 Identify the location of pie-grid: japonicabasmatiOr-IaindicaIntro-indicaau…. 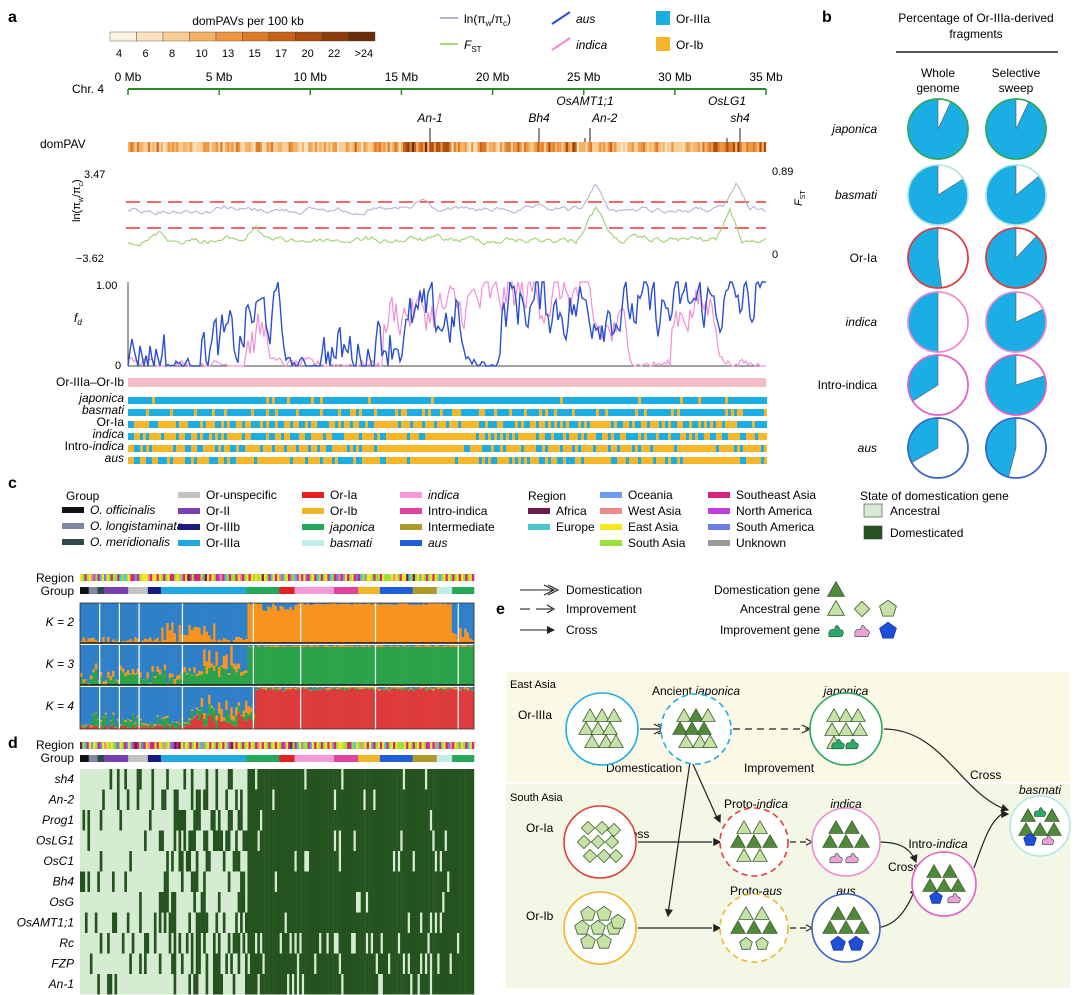
(932, 288).